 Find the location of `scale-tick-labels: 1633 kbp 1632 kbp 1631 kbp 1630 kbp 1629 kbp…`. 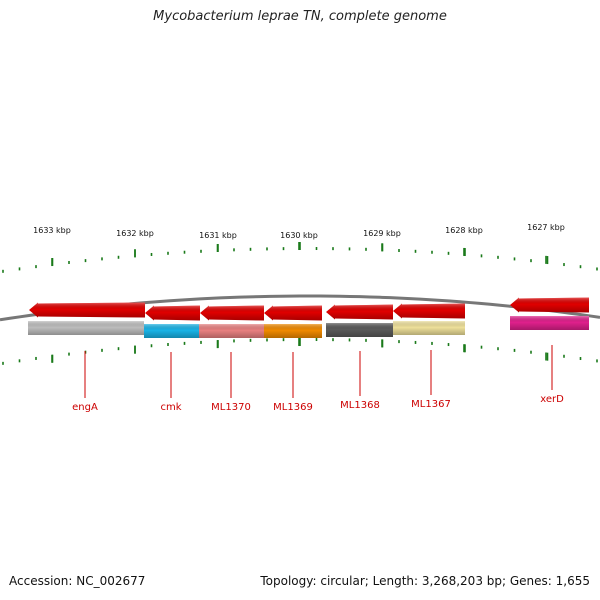

scale-tick-labels: 1633 kbp 1632 kbp 1631 kbp 1630 kbp 1629 kbp… is located at coordinates (299, 231).